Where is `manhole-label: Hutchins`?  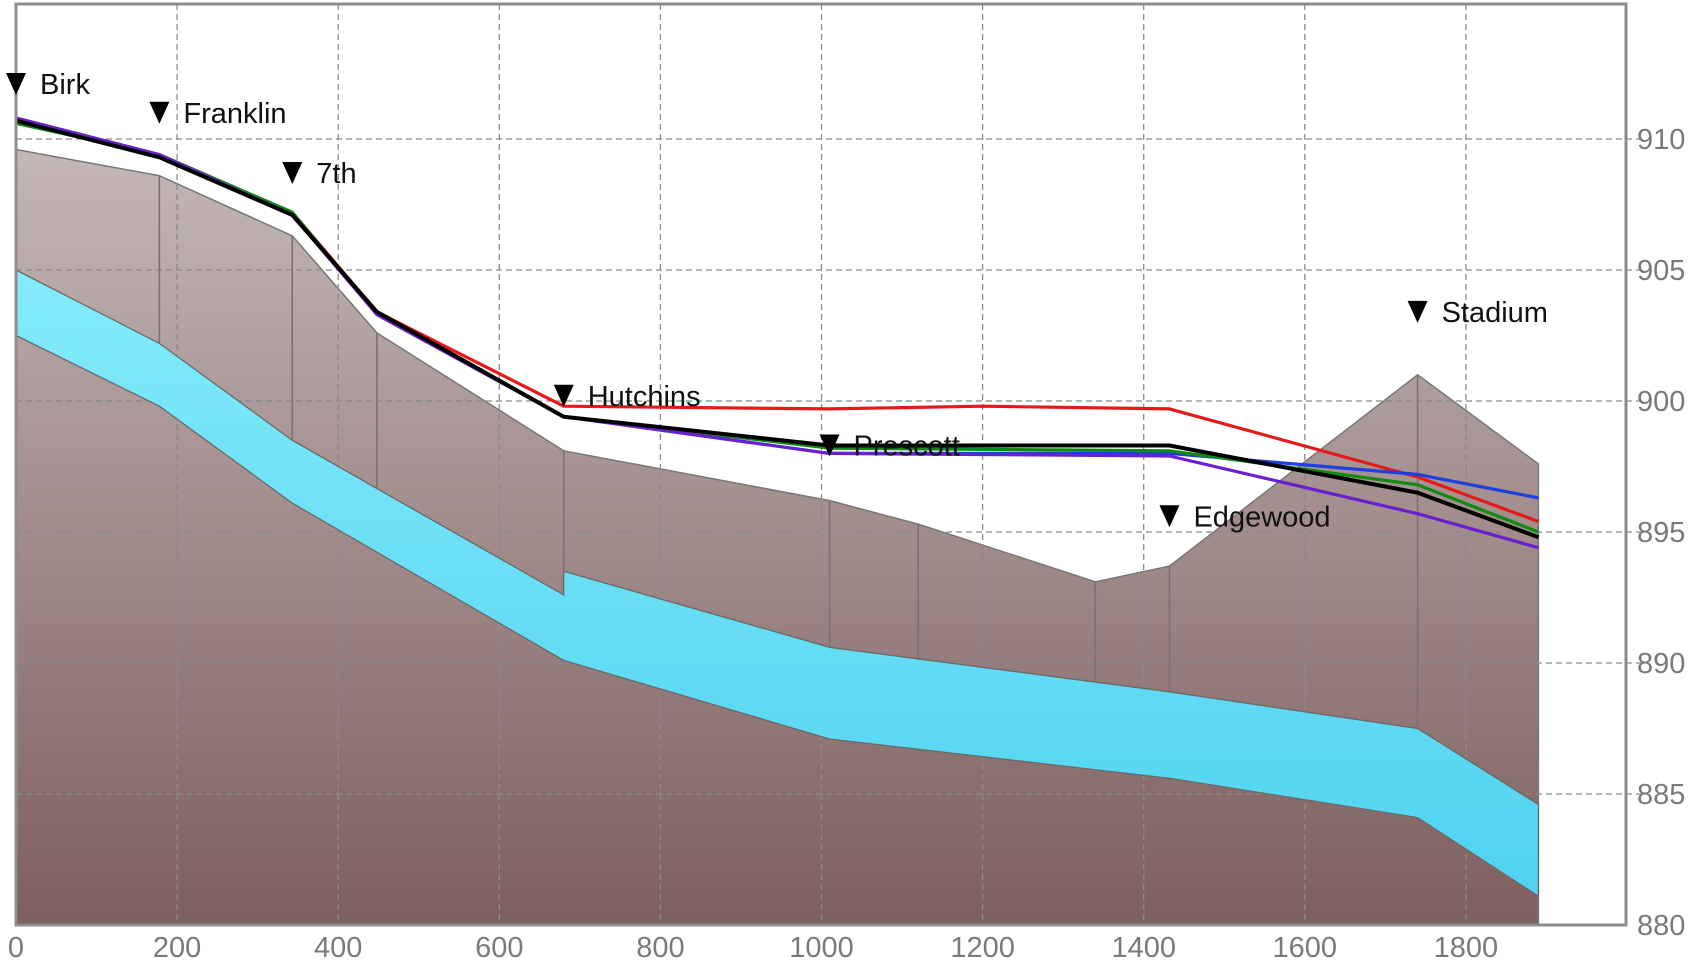
manhole-label: Hutchins is located at coordinates (644, 397).